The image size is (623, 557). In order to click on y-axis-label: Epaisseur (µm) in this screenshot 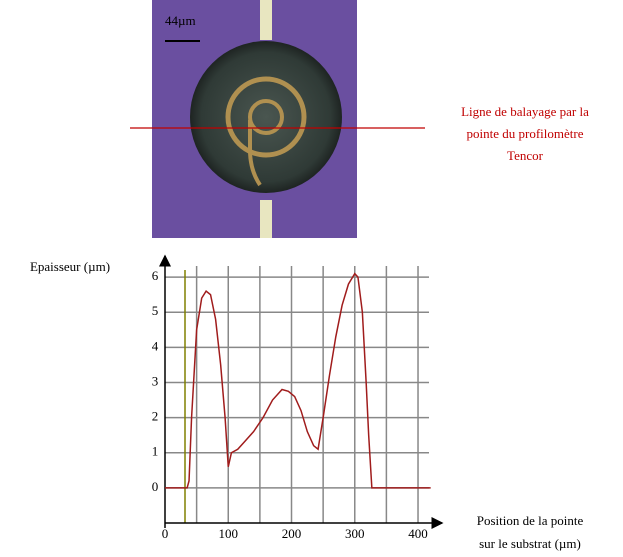, I will do `click(70, 266)`.